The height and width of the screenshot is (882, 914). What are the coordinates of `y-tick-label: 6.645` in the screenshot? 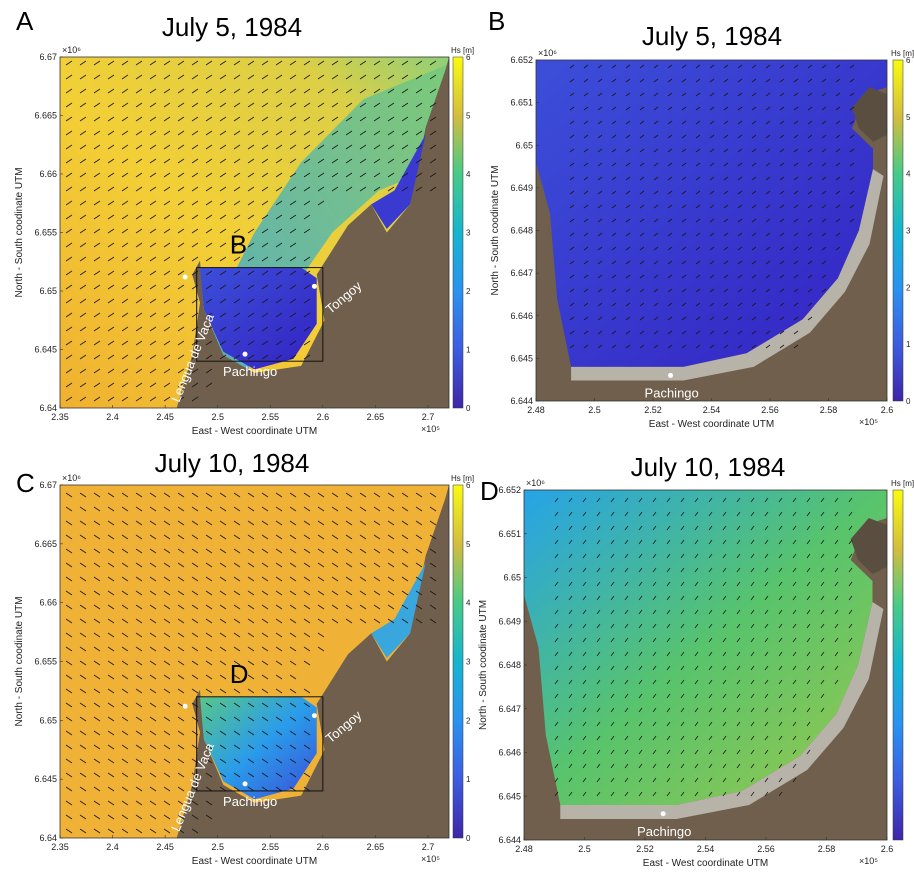 It's located at (45, 350).